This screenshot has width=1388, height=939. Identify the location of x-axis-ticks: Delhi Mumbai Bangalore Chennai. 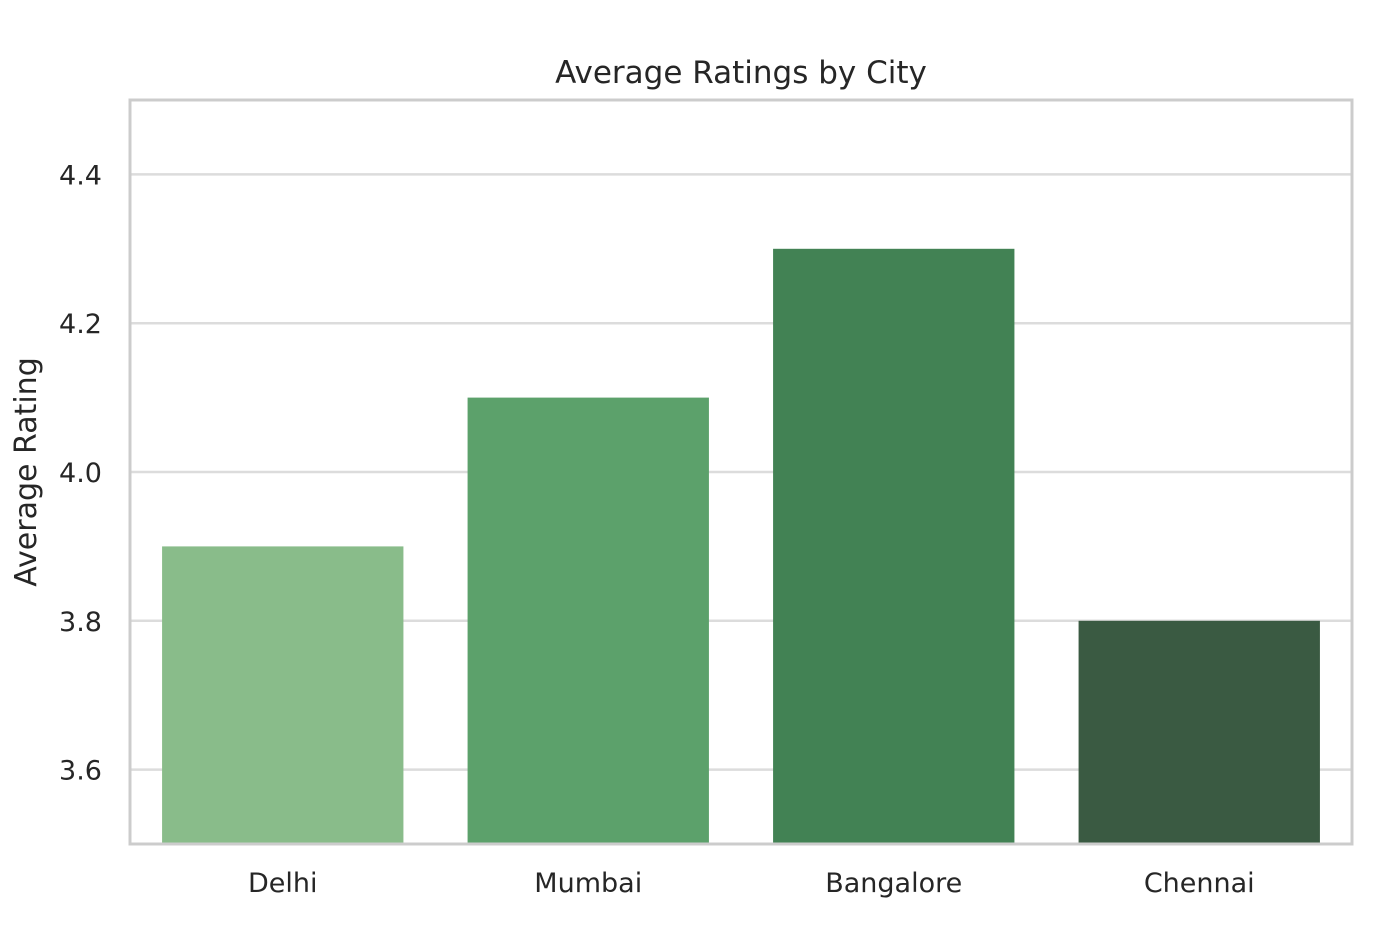
(751, 883).